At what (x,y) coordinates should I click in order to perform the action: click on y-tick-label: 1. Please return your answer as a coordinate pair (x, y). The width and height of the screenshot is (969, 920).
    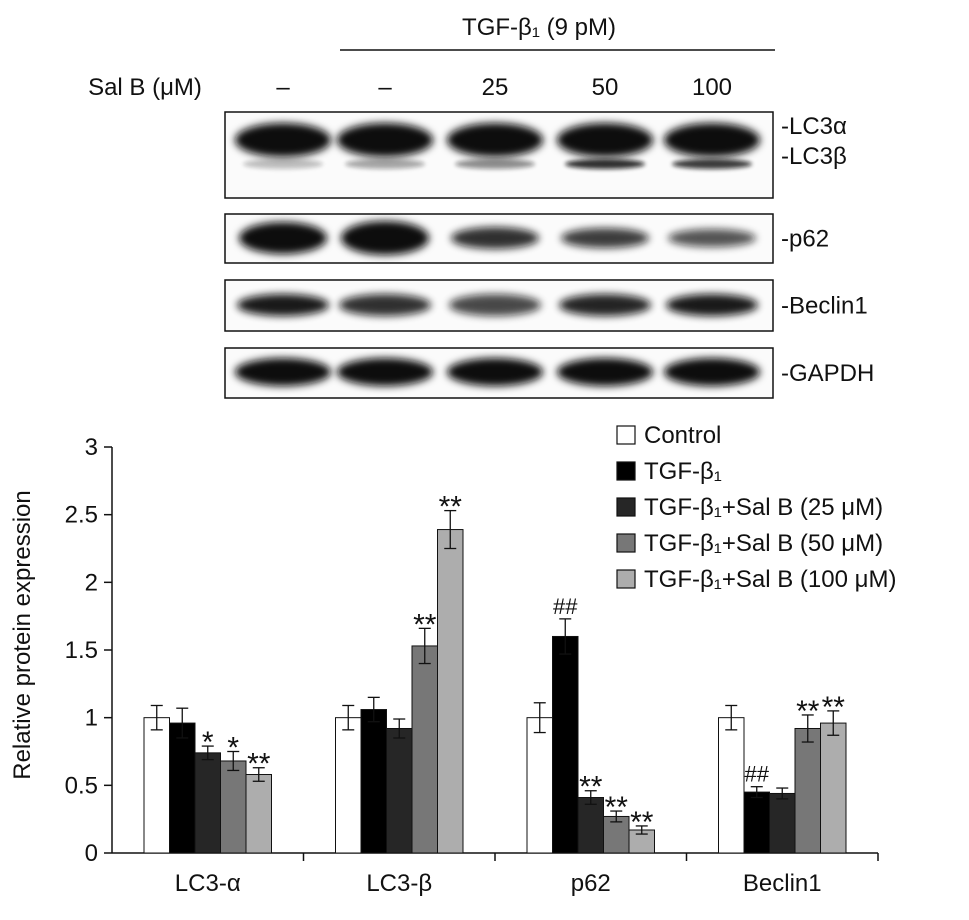
    Looking at the image, I should click on (91, 718).